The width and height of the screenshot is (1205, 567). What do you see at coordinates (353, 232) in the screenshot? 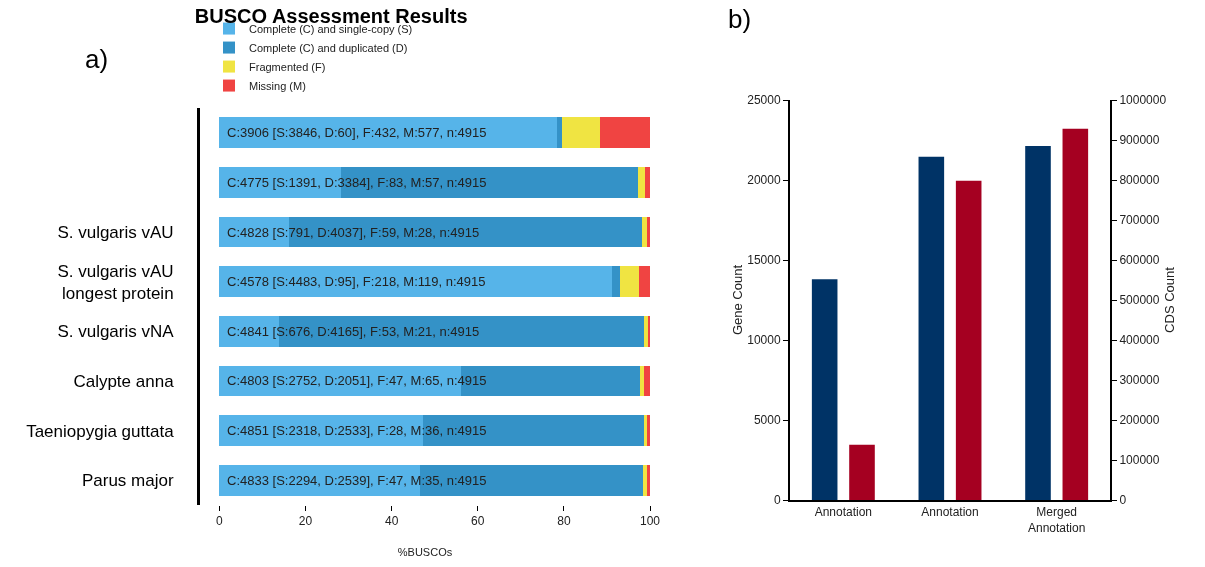
I see `data-label: C:4828 [S:791, D:4037], F:59, M:28, n:4915` at bounding box center [353, 232].